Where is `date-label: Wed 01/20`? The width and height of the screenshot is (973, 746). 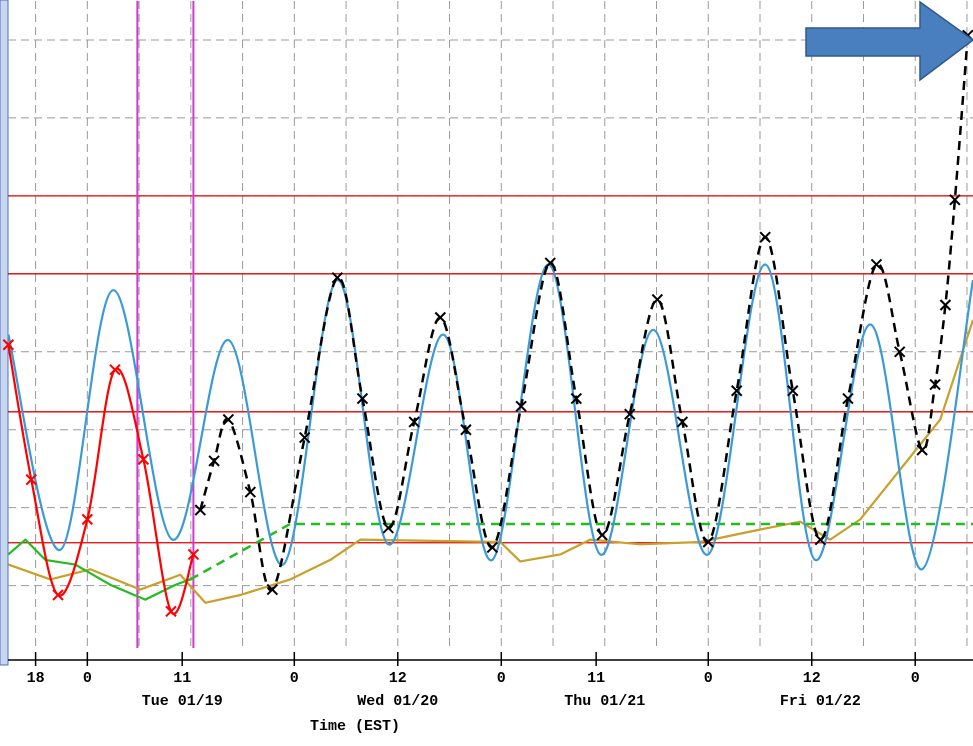
date-label: Wed 01/20 is located at coordinates (397, 701).